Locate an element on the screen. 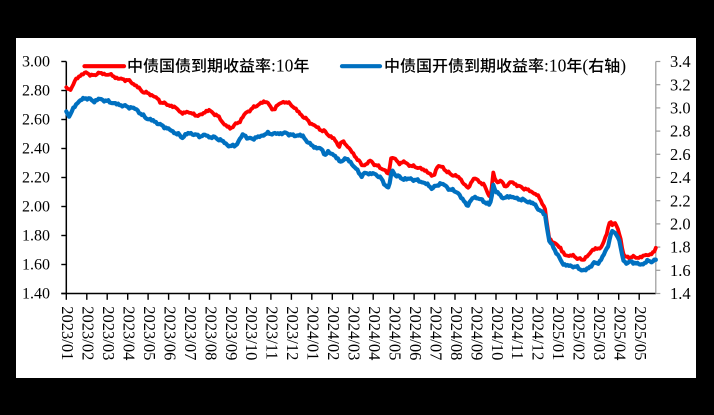 This screenshot has width=714, height=415. svg-text: 2024/01 is located at coordinates (313, 333).